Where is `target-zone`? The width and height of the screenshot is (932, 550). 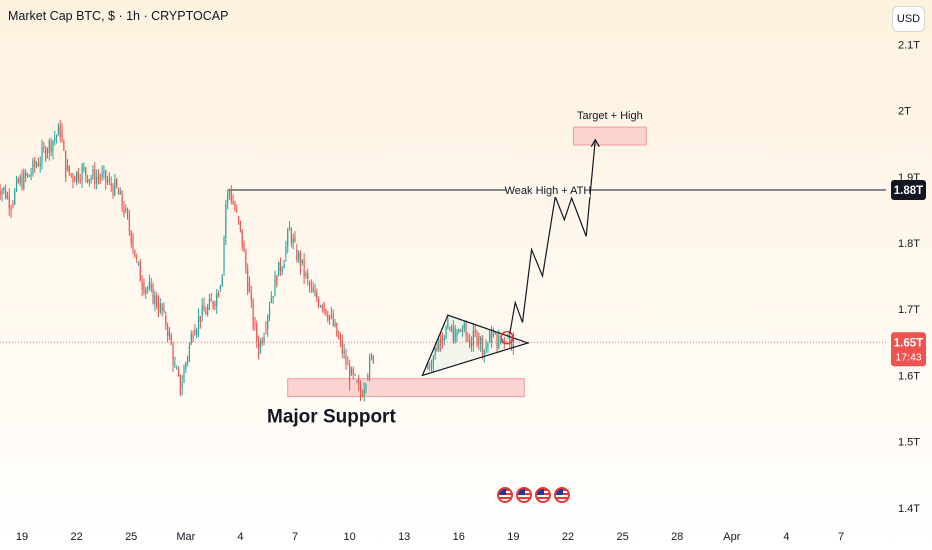
target-zone is located at coordinates (609, 136).